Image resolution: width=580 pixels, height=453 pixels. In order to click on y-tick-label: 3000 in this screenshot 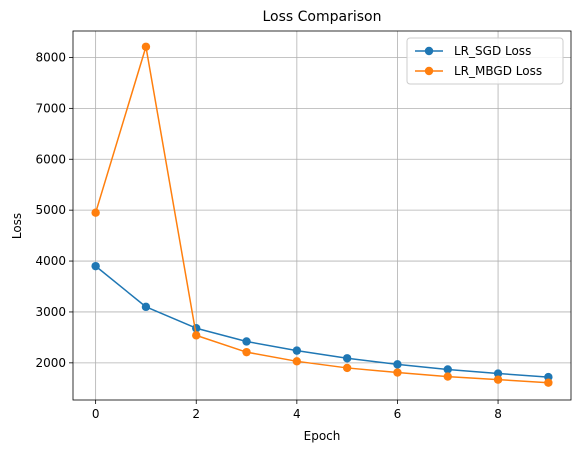, I will do `click(50, 312)`.